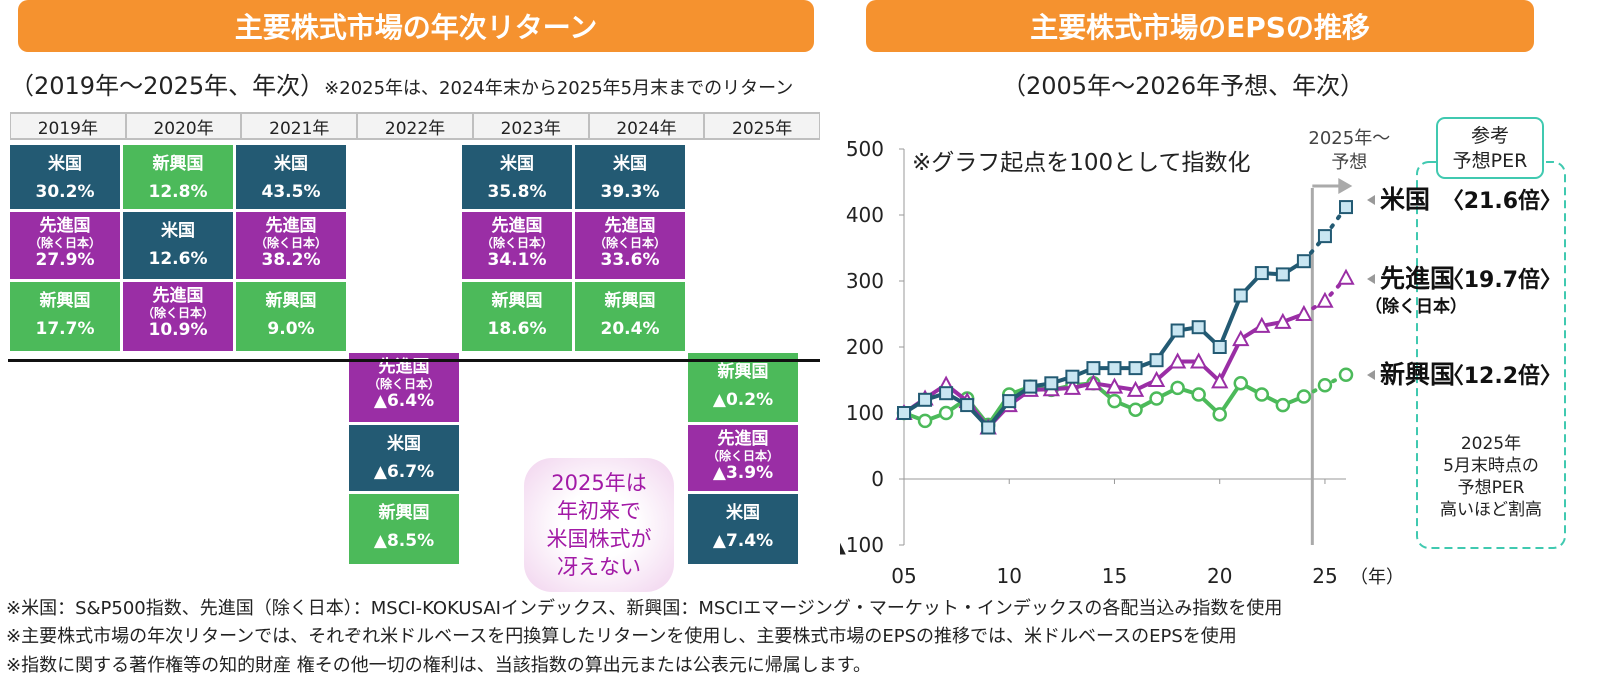 The height and width of the screenshot is (695, 1609). Describe the element at coordinates (865, 281) in the screenshot. I see `y-tick-label: 300` at that location.